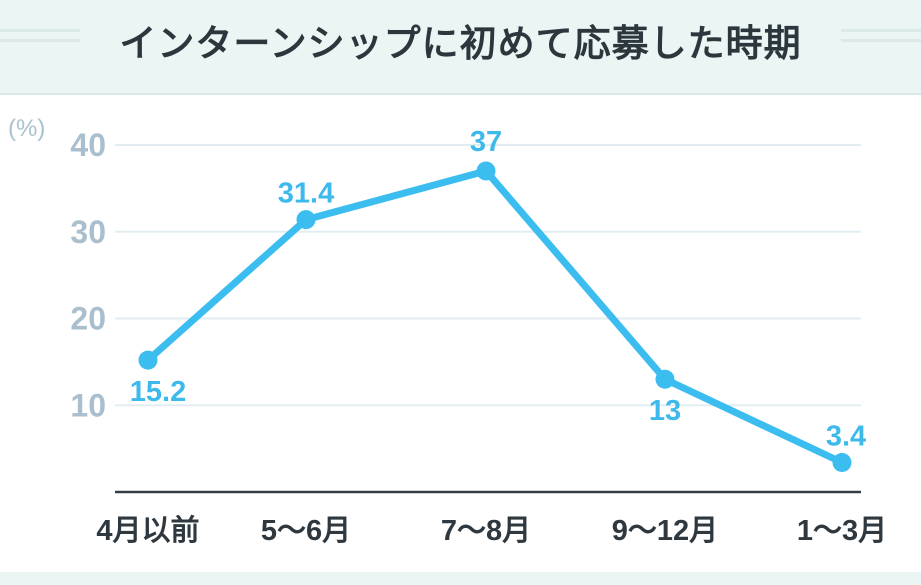 Image resolution: width=921 pixels, height=585 pixels. I want to click on decorative-double-line-left, so click(40, 35).